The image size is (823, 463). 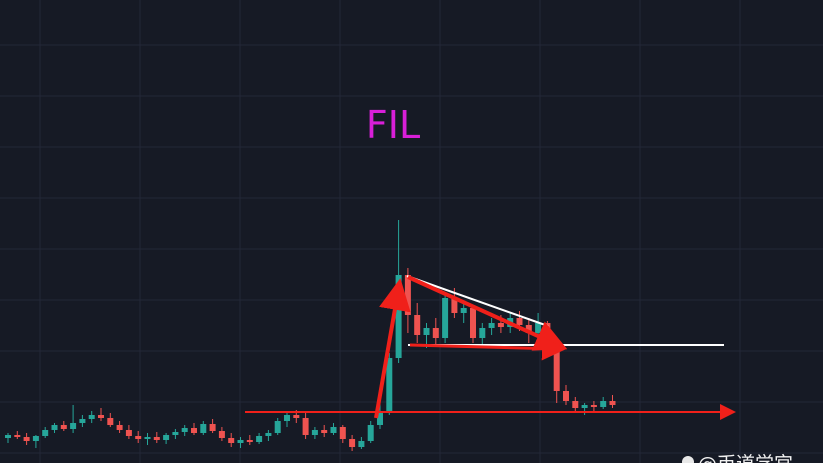 I want to click on watermark-logo, so click(x=688, y=459).